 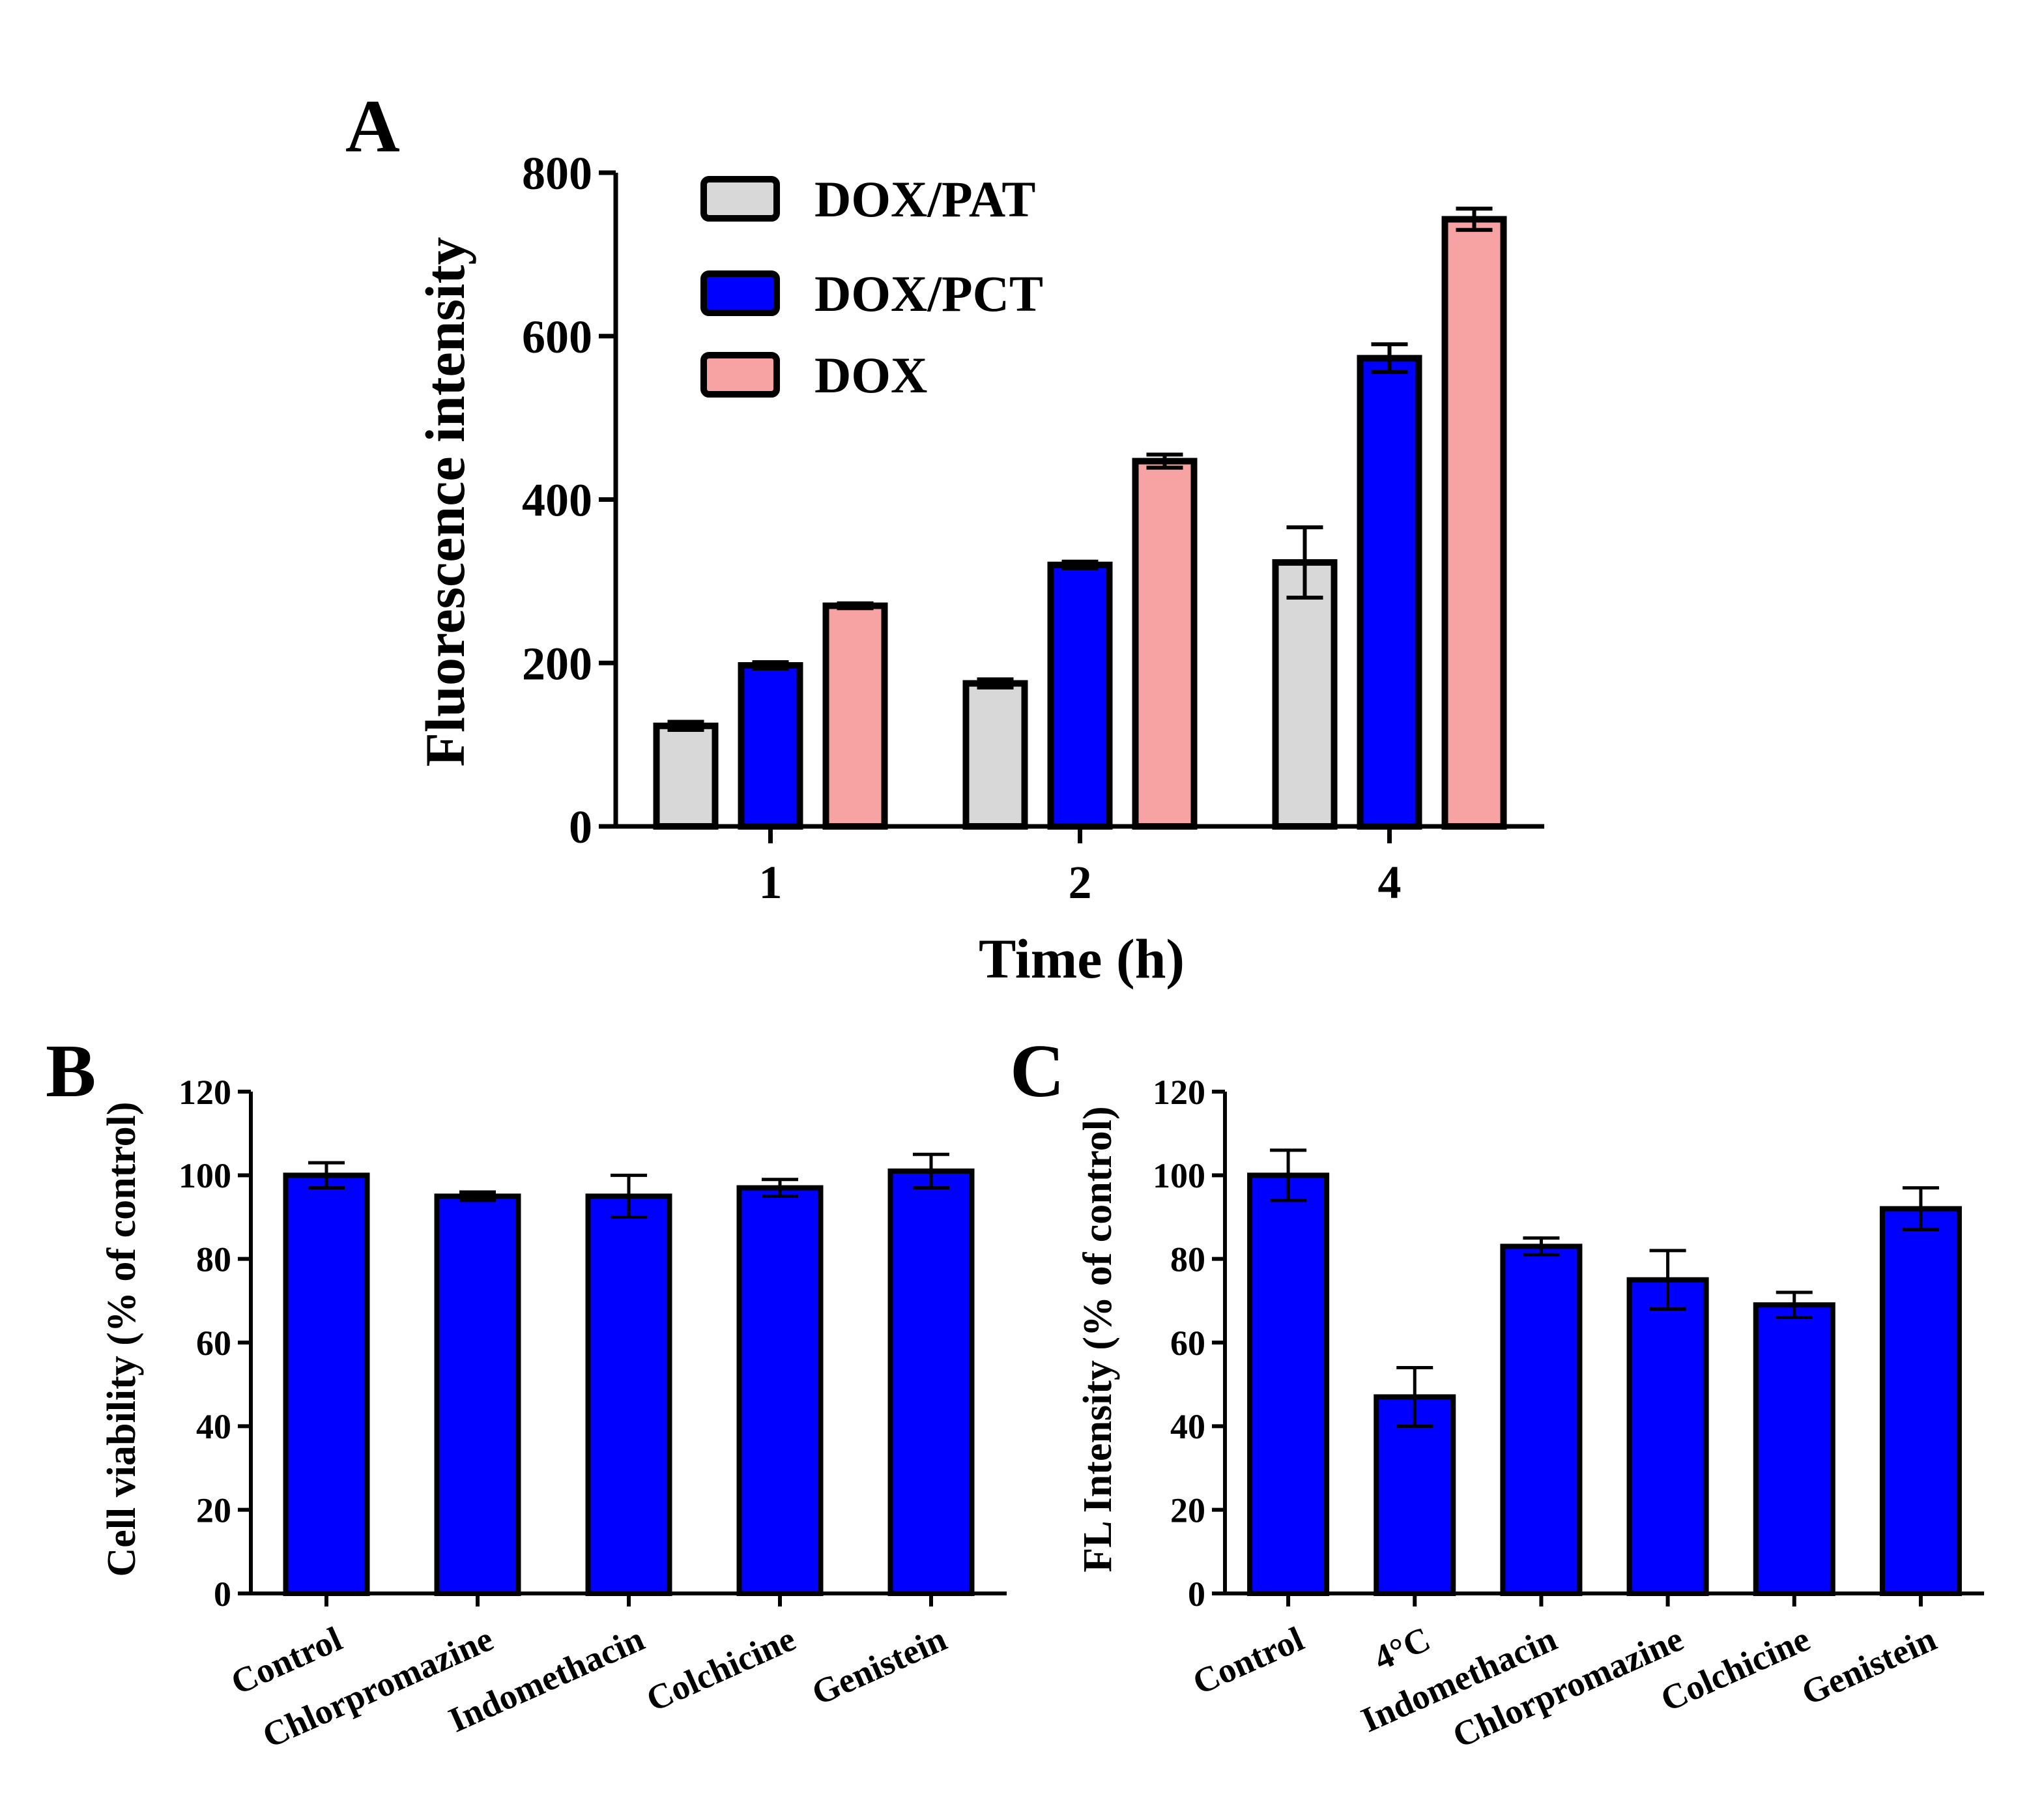 What do you see at coordinates (213, 1343) in the screenshot?
I see `chart-b-y-tick-label-60: 60` at bounding box center [213, 1343].